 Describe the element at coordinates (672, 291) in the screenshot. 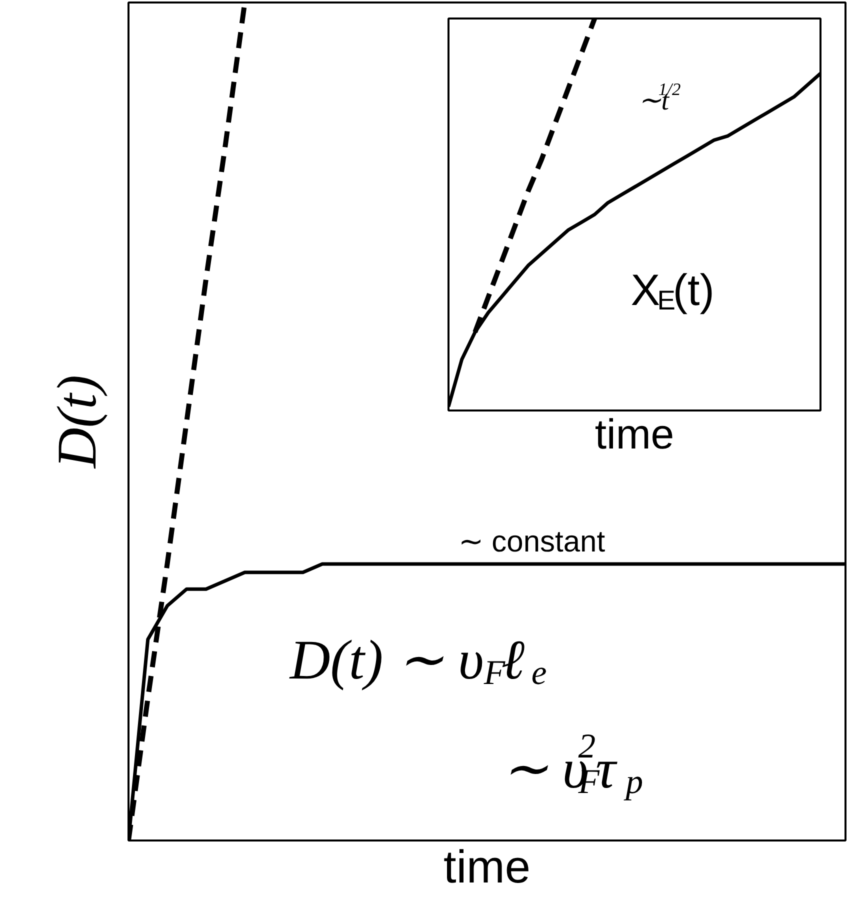

I see `annotation: XE(t)` at that location.